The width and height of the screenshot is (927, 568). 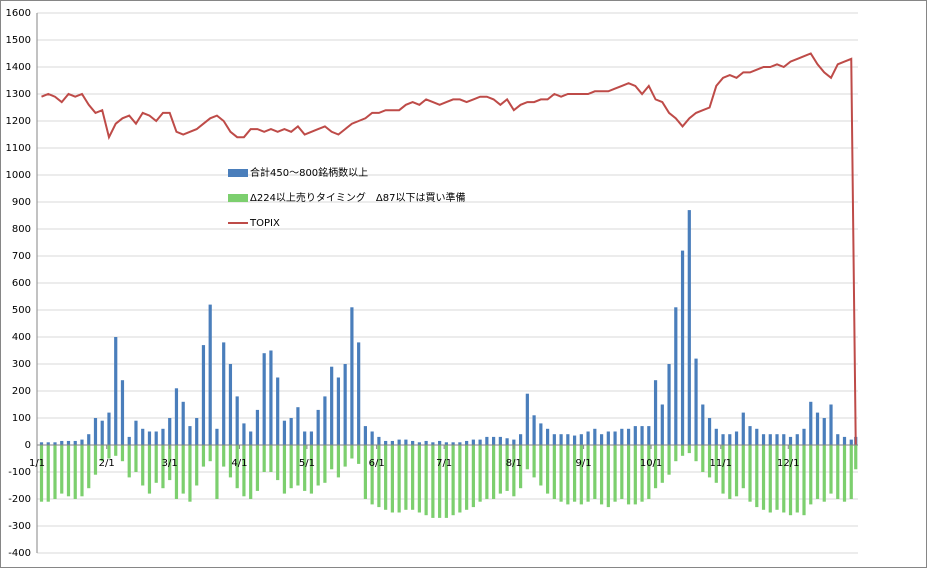 What do you see at coordinates (18, 40) in the screenshot?
I see `y-tick-label: 1500` at bounding box center [18, 40].